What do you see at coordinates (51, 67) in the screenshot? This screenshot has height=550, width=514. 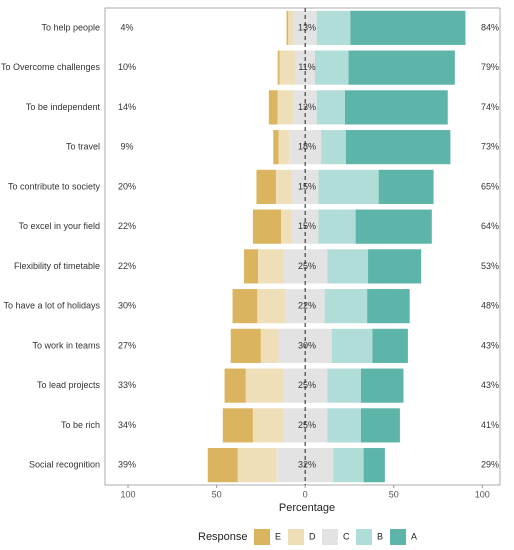 I see `y-tick-label: To Overcome challenges` at bounding box center [51, 67].